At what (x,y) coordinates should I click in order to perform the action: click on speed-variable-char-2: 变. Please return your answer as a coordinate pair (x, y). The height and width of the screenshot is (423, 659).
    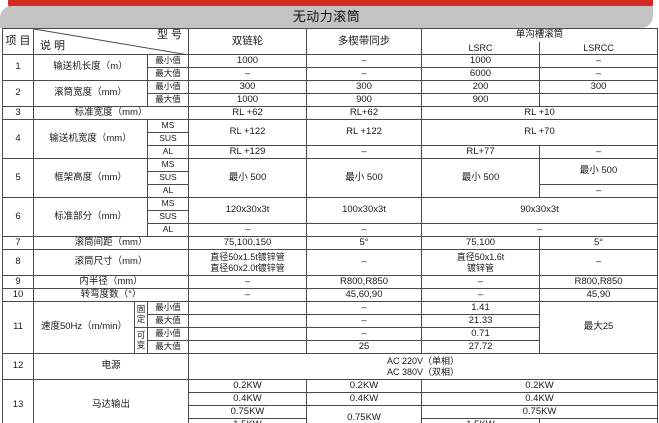
    Looking at the image, I should click on (141, 344).